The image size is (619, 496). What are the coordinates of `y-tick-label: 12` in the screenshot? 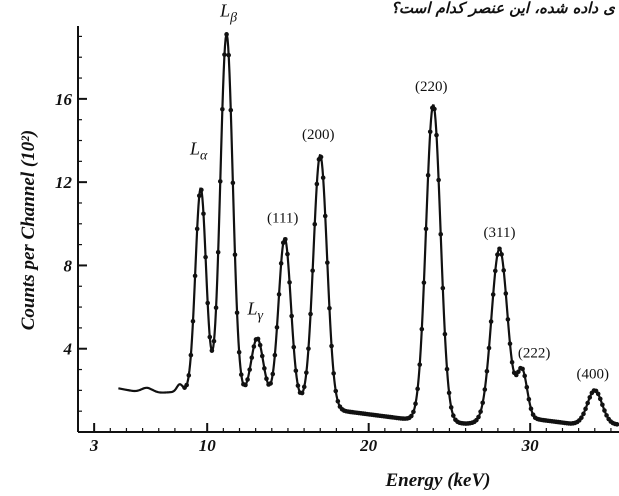 It's located at (64, 182).